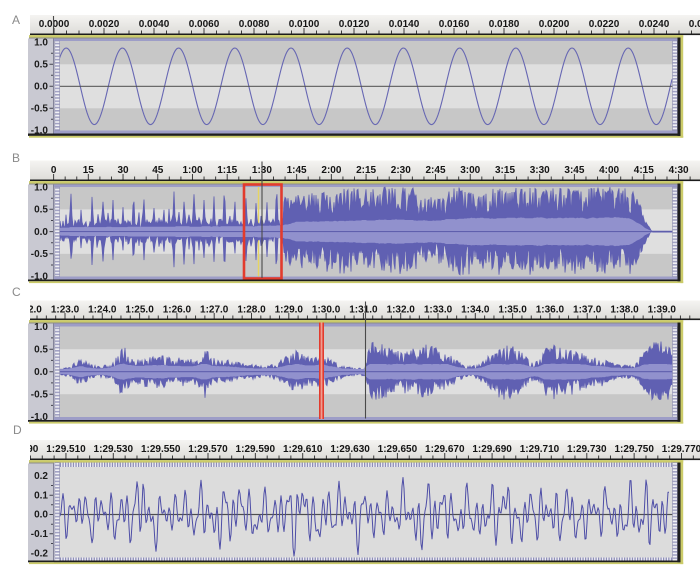 The height and width of the screenshot is (580, 700). Describe the element at coordinates (470, 170) in the screenshot. I see `panel-b-ruler-label: 3:00` at that location.